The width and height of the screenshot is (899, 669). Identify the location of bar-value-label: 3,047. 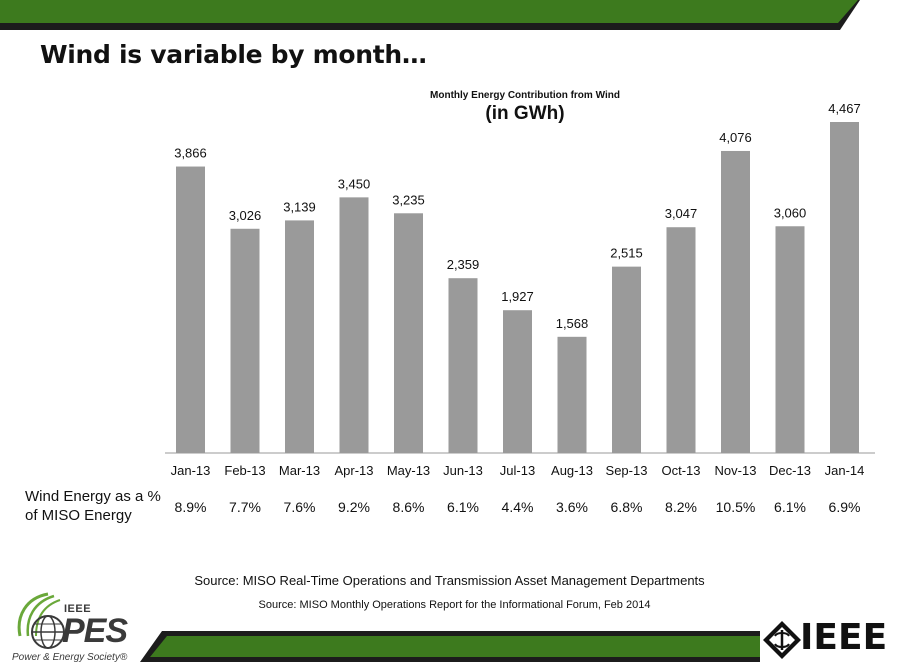
(681, 213).